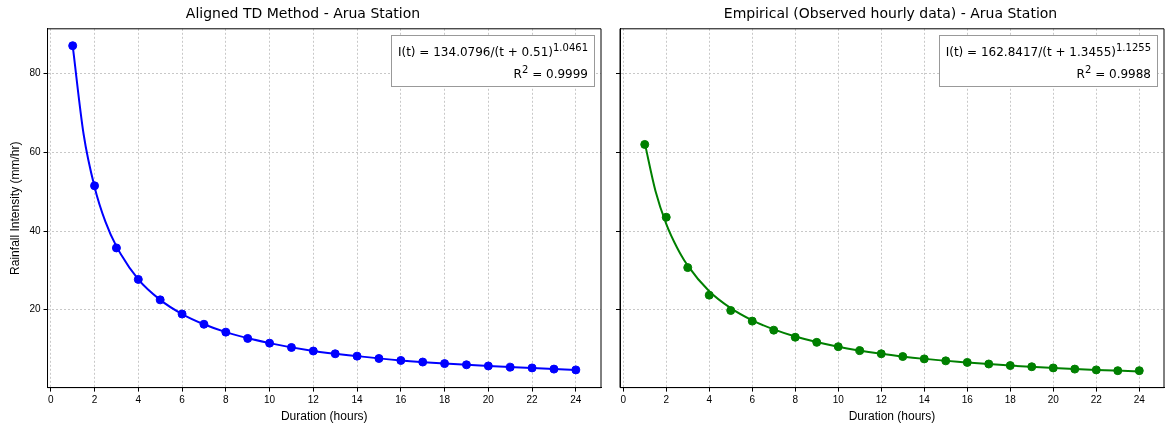 The height and width of the screenshot is (432, 1169). Describe the element at coordinates (1048, 50) in the screenshot. I see `annotation: I(t) = 162.8417/(t + 1.3455)$^{1.1255}$` at that location.